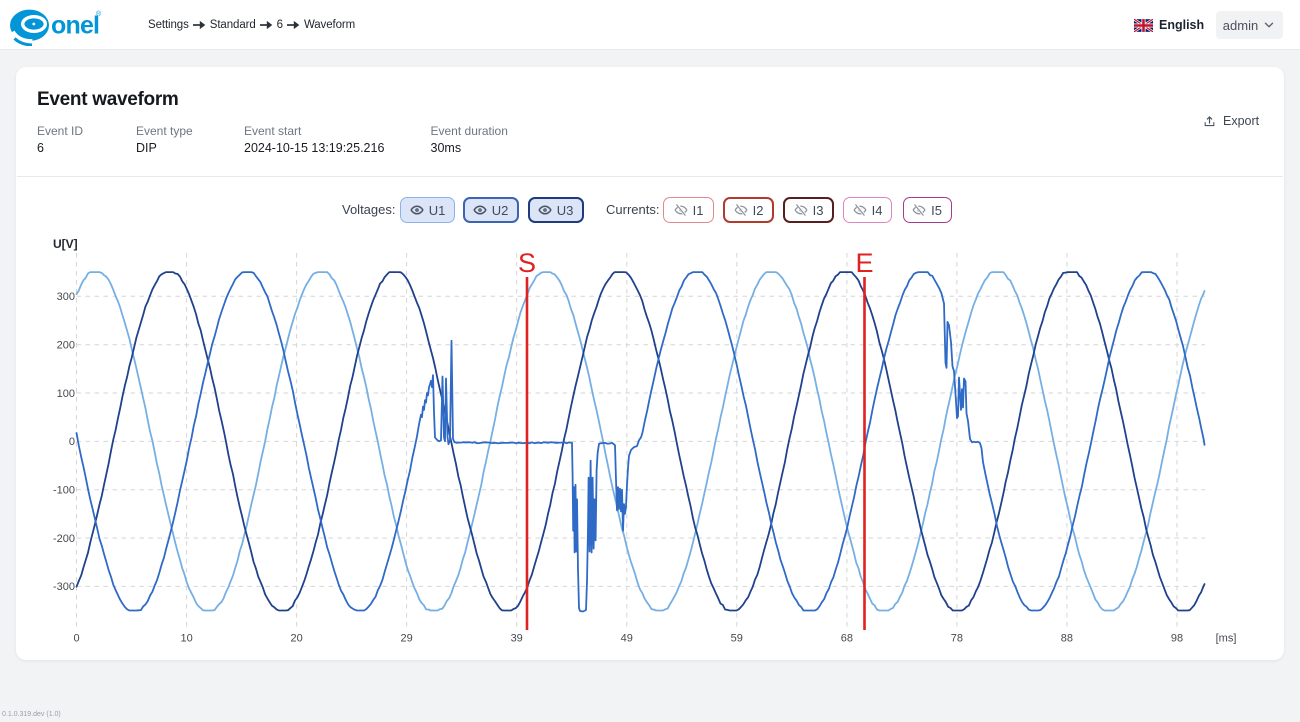 Image resolution: width=1300 pixels, height=722 pixels. I want to click on svg-text: 39, so click(517, 639).